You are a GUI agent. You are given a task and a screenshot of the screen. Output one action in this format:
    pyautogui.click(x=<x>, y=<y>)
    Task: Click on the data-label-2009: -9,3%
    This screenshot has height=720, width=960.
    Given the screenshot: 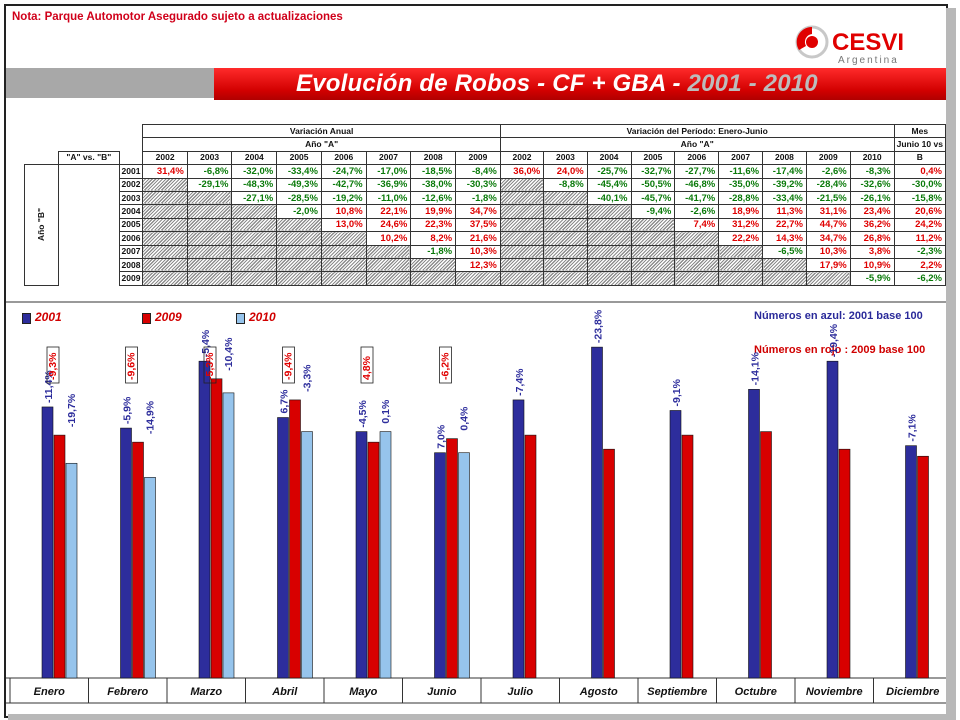 What is the action you would take?
    pyautogui.click(x=53, y=366)
    